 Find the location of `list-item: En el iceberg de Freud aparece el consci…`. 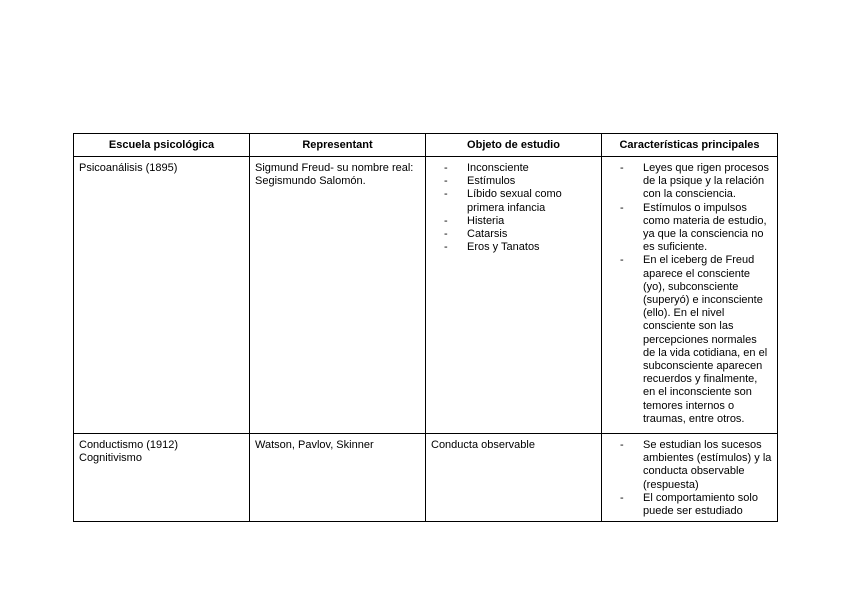

list-item: En el iceberg de Freud aparece el consci… is located at coordinates (689, 340).